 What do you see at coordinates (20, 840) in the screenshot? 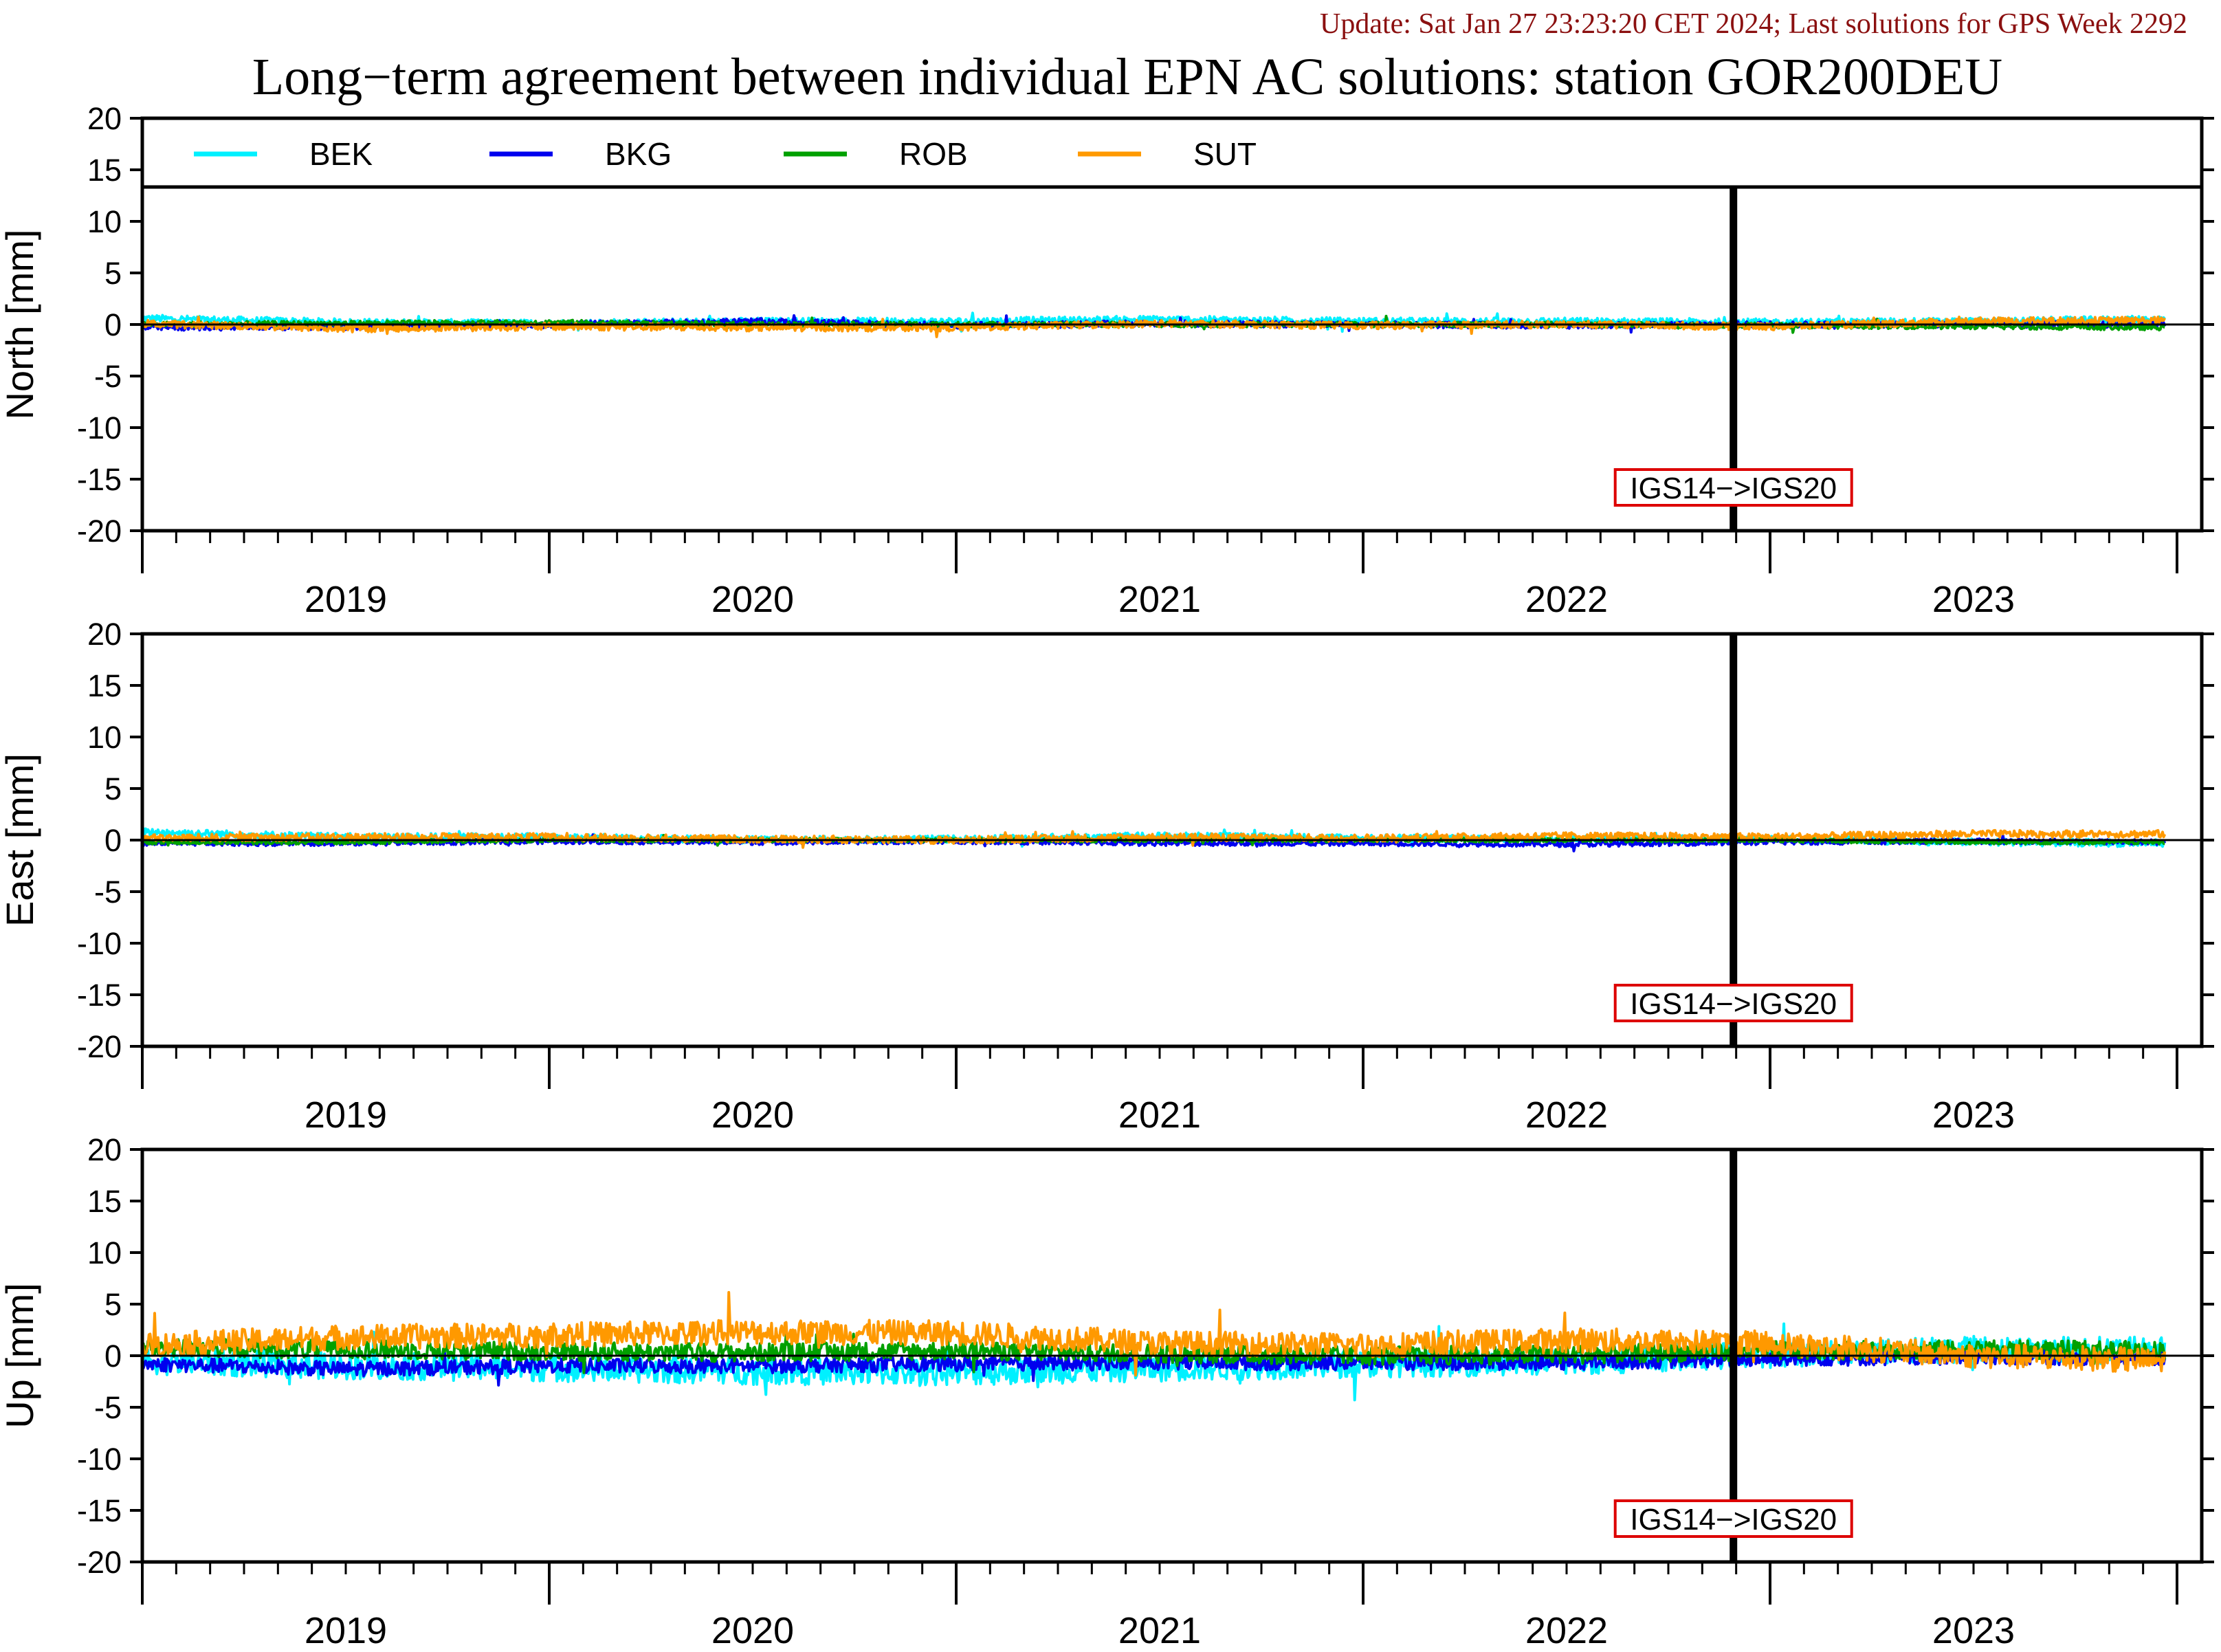
I see `y-axis-label: East [mm]` at bounding box center [20, 840].